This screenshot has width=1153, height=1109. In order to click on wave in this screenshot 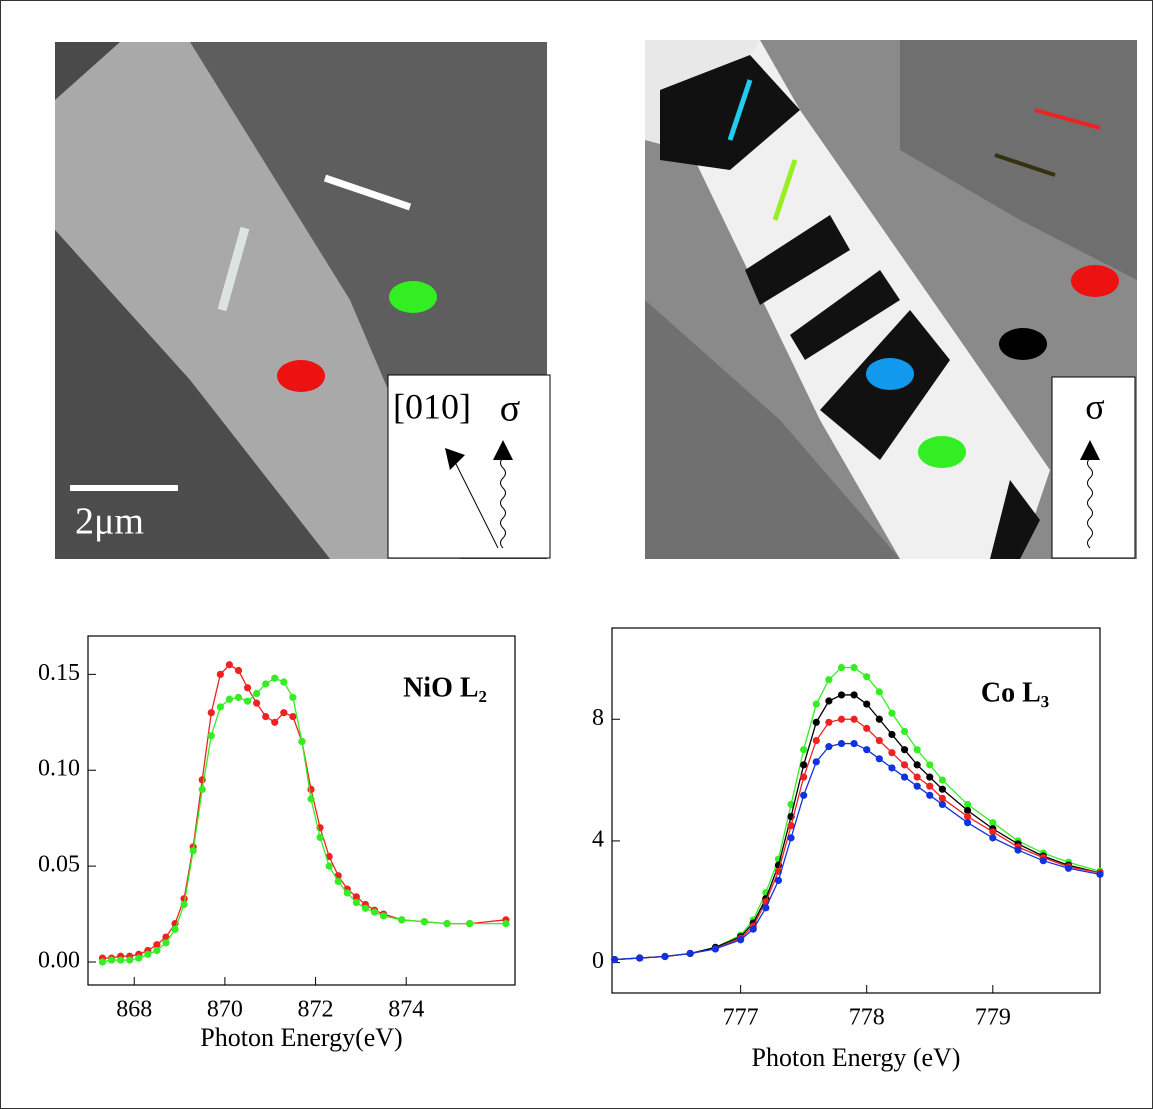, I will do `click(1090, 503)`.